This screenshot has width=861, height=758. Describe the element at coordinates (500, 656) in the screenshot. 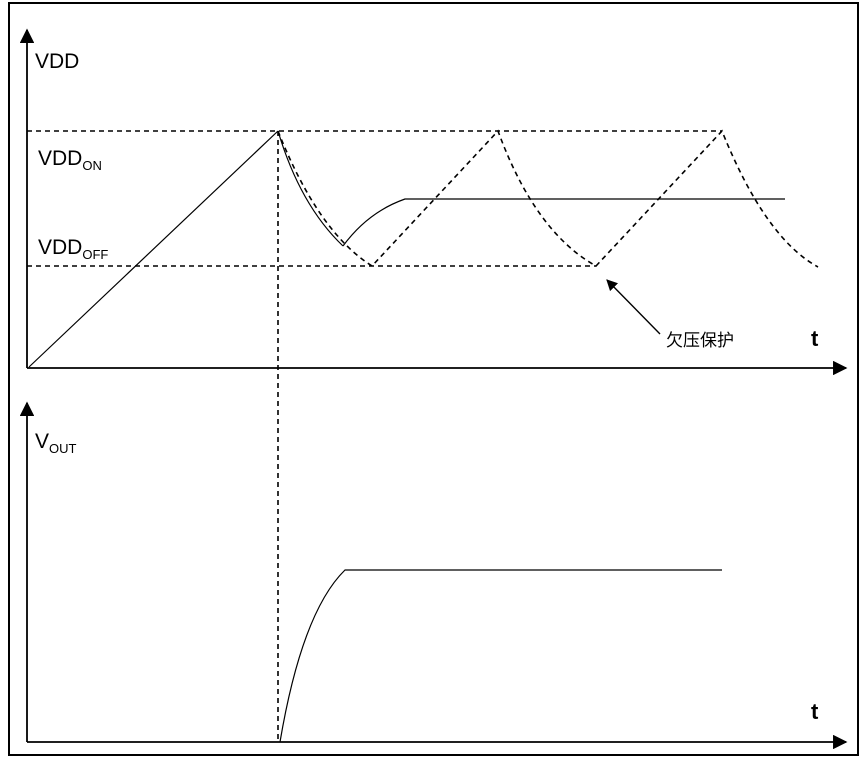

I see `vout-waveform` at that location.